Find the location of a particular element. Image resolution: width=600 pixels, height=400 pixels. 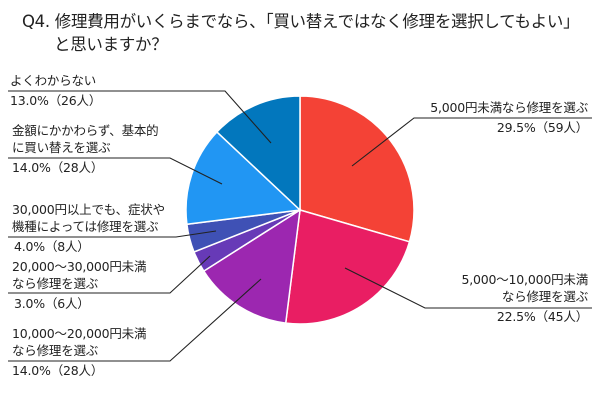

label-10000-20000: 10,000〜20,000円未満 なら修理を選ぶ 14.0%（28人） is located at coordinates (79, 352).